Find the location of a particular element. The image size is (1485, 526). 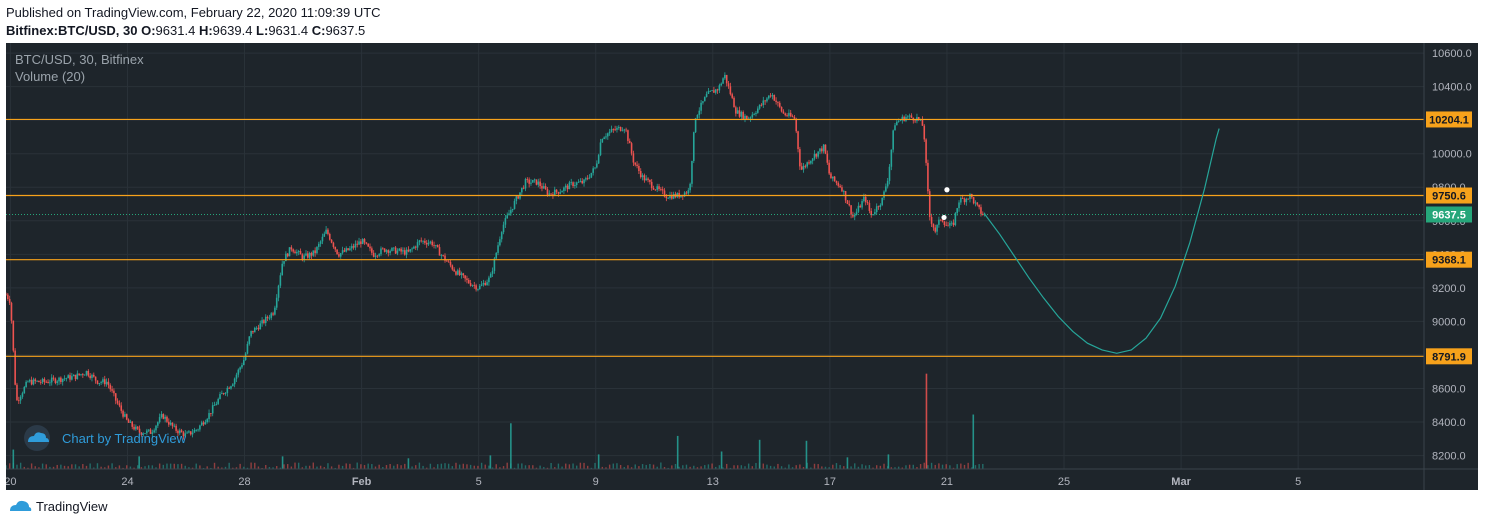

projection-curve is located at coordinates (1102, 241).